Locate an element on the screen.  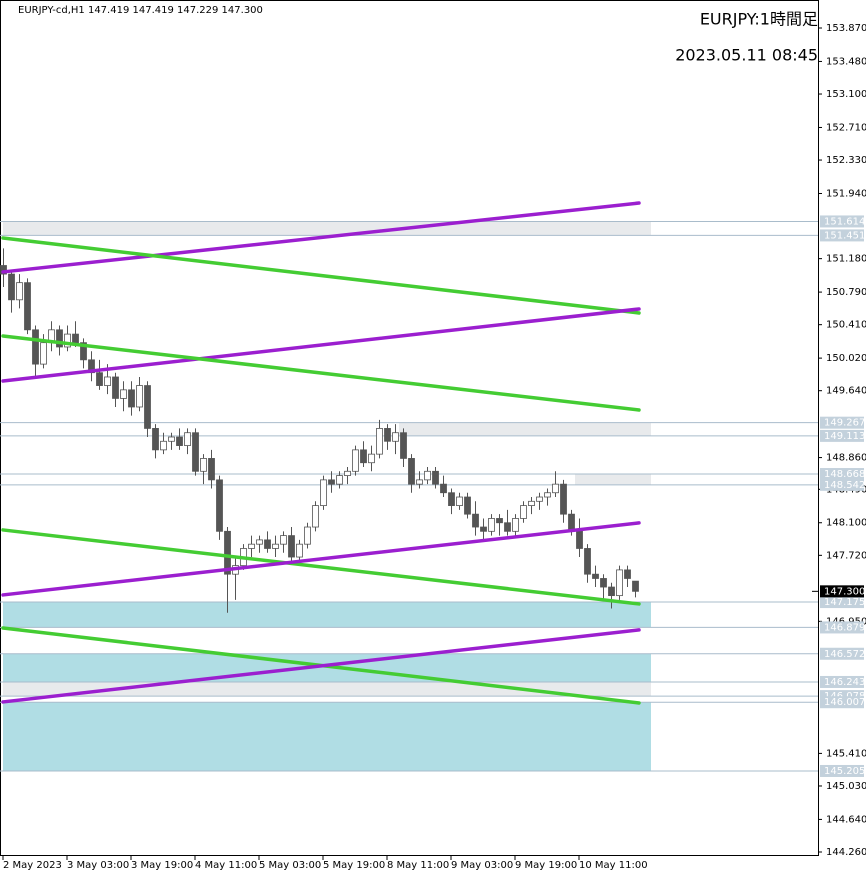
x-tick-label: 10 May 11:00 is located at coordinates (613, 865).